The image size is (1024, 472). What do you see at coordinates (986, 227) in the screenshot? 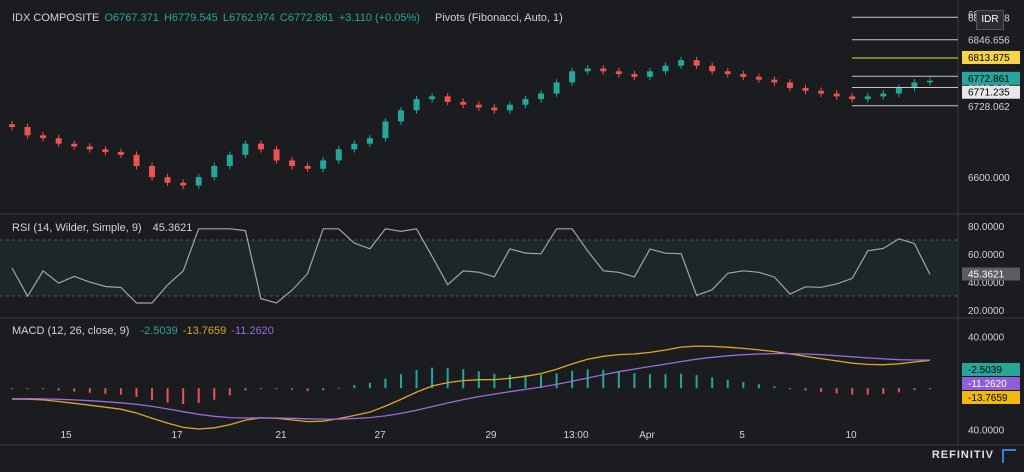
I see `rsi-axis-label: 80.0000` at bounding box center [986, 227].